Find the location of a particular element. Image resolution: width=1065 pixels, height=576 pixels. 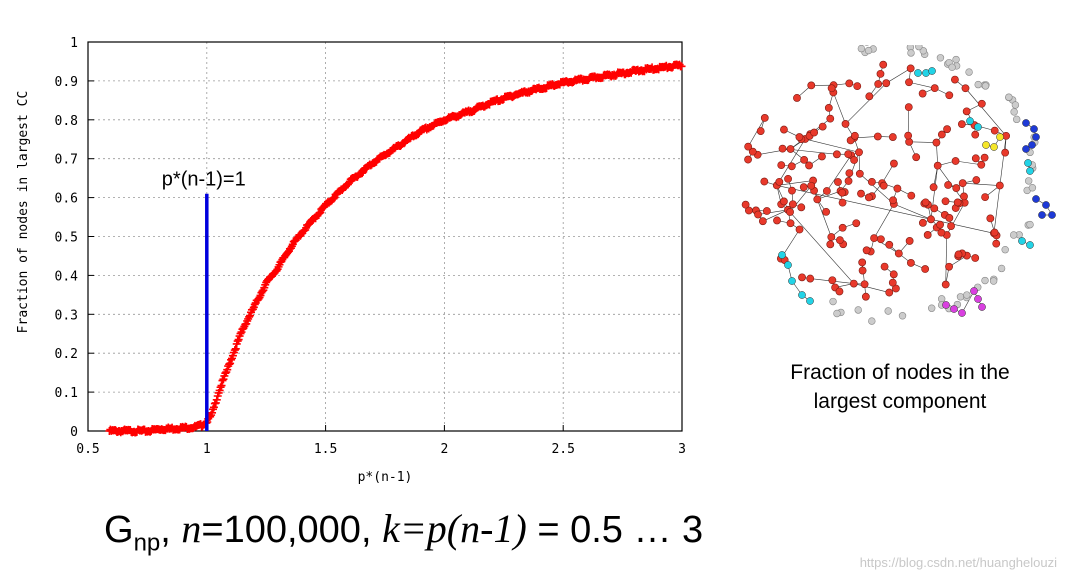

y-tick-label: 0.9 is located at coordinates (66, 82).